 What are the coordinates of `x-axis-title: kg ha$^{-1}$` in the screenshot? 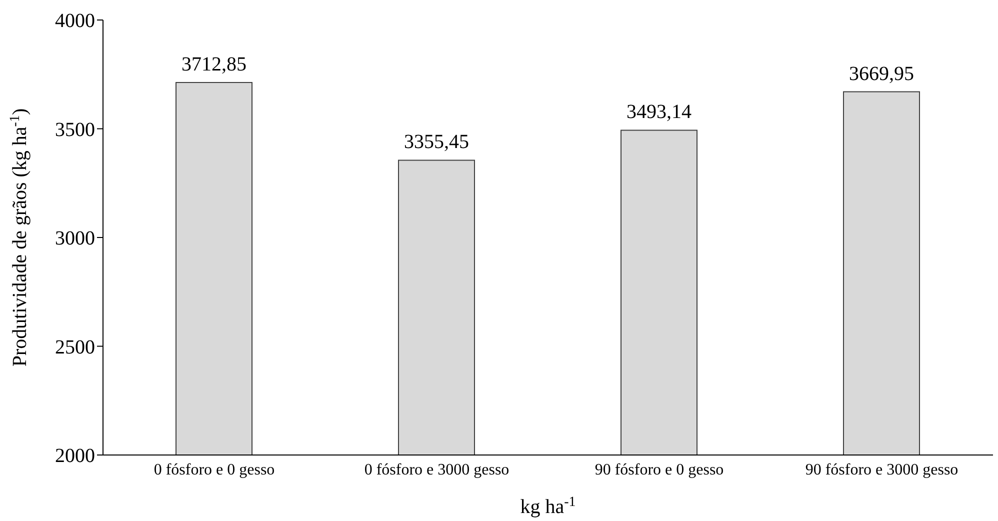 It's located at (548, 506).